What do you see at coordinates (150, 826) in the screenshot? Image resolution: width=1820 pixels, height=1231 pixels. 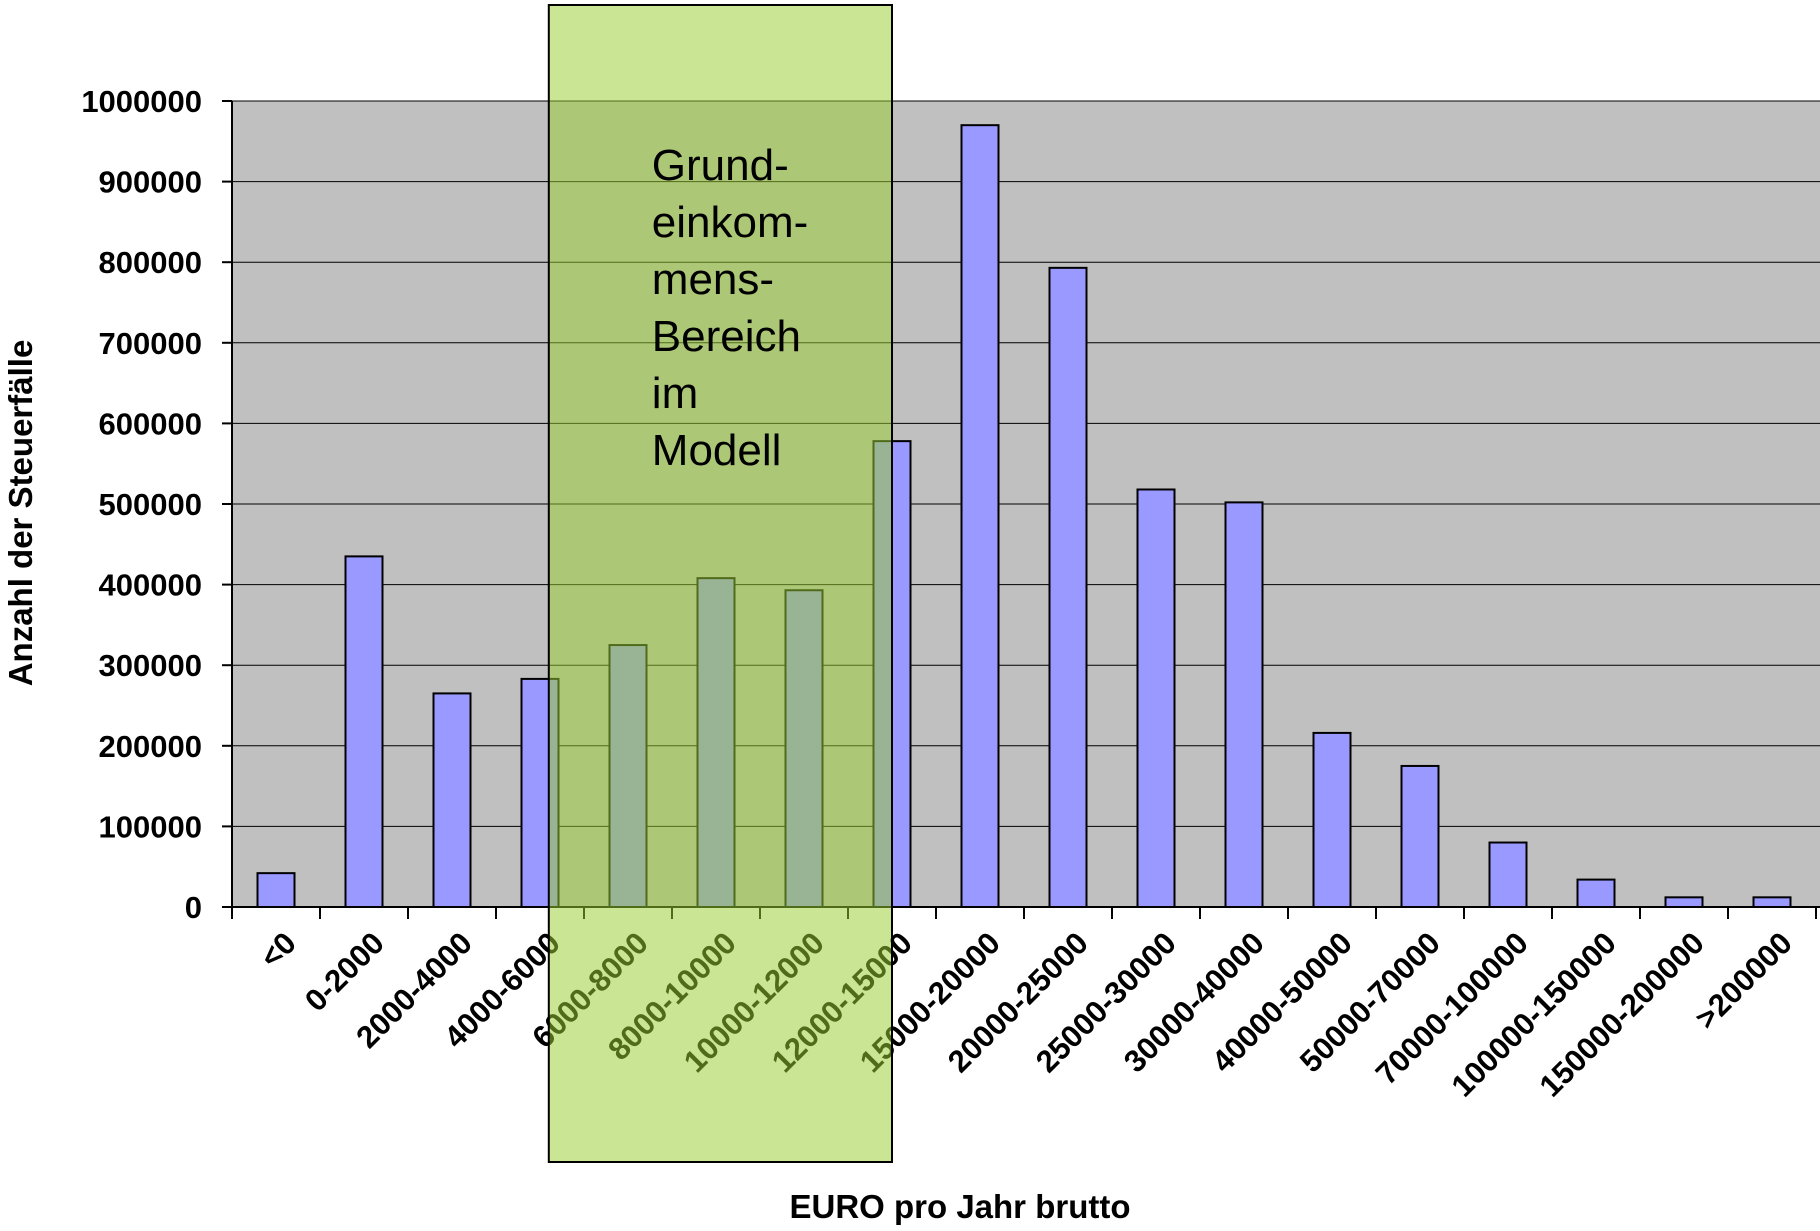 I see `y-tick-label: 100000` at bounding box center [150, 826].